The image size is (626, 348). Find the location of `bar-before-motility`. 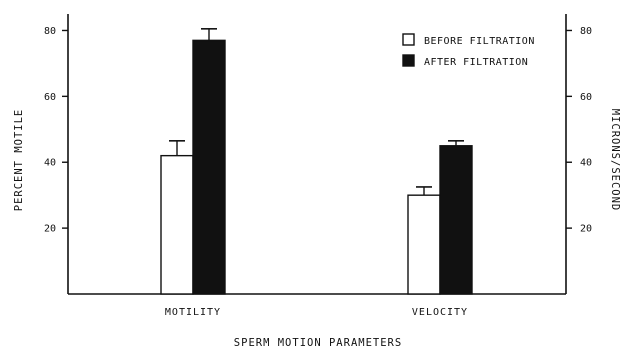

bar-before-motility is located at coordinates (177, 224).